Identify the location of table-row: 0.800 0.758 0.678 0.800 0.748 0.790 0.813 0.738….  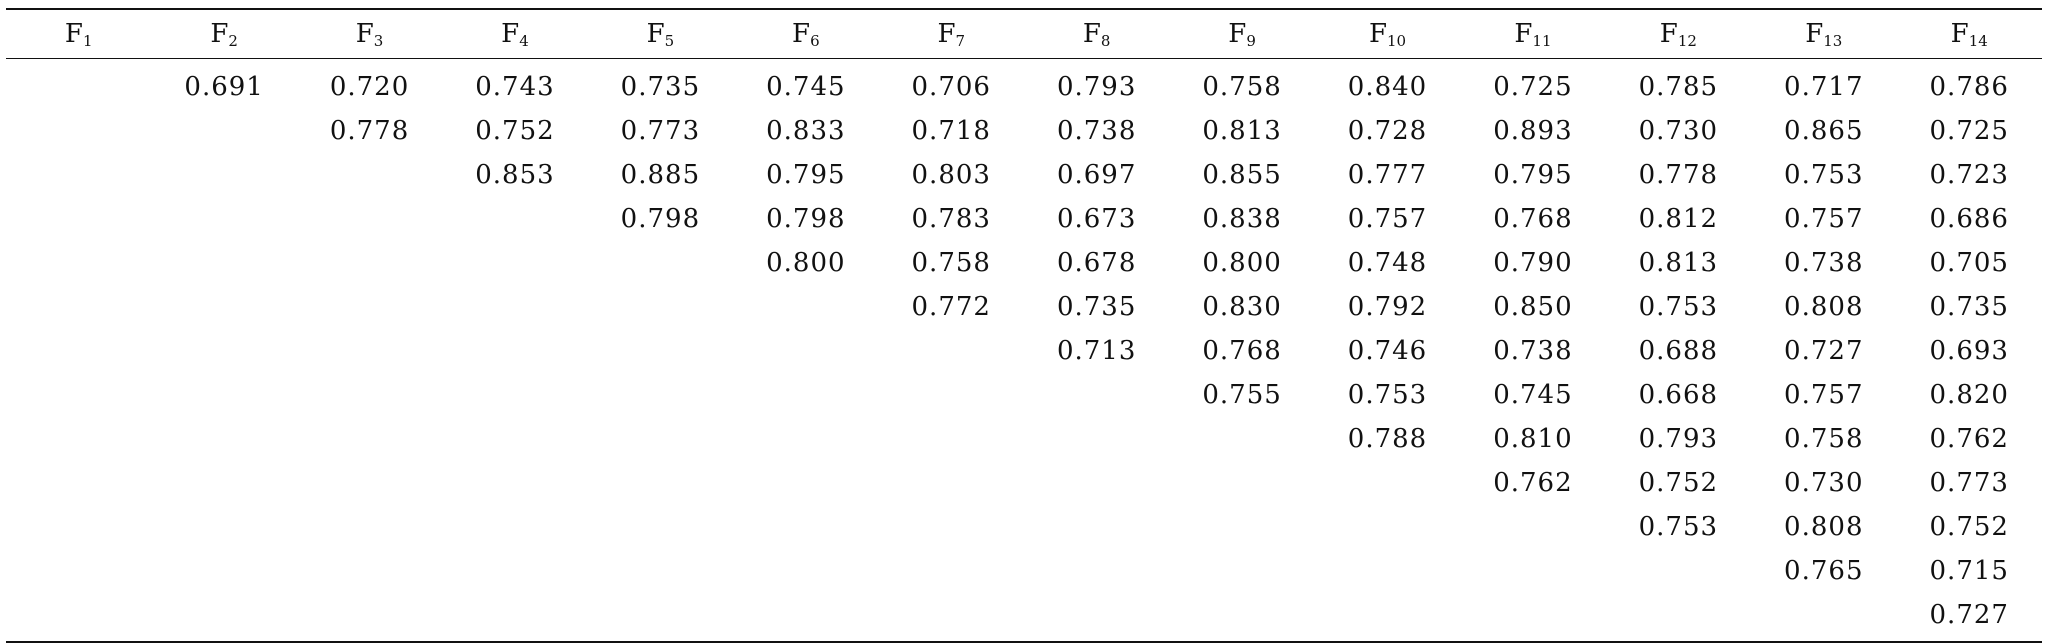
(1024, 263).